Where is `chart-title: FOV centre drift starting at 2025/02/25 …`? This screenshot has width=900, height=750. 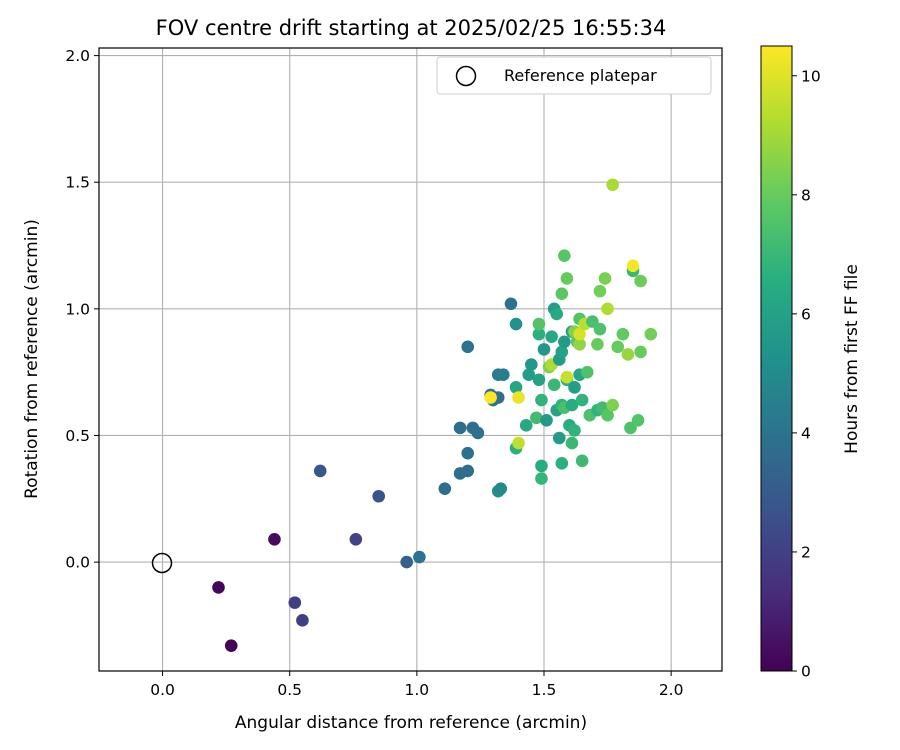
chart-title: FOV centre drift starting at 2025/02/25 … is located at coordinates (411, 28).